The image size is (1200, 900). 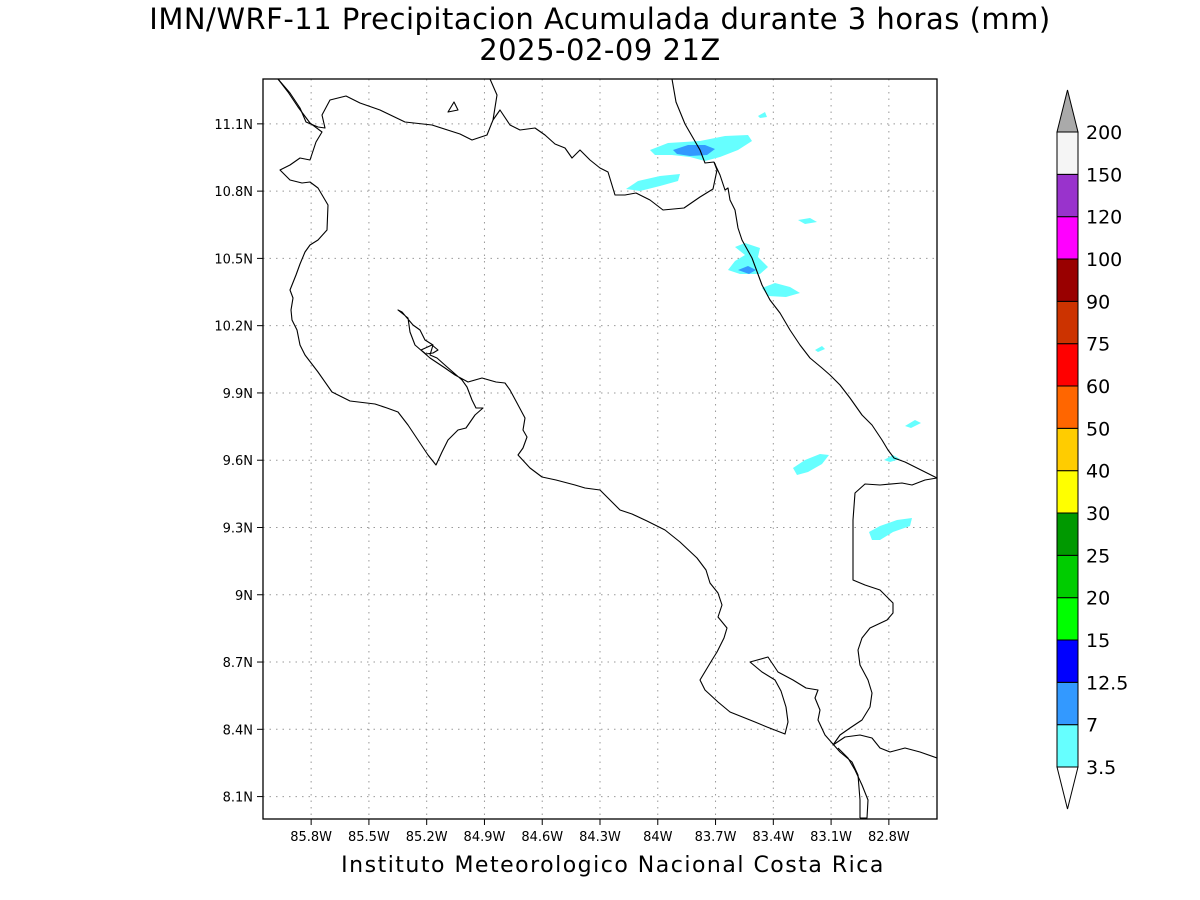 What do you see at coordinates (1098, 387) in the screenshot?
I see `colorbar-level-label: 60` at bounding box center [1098, 387].